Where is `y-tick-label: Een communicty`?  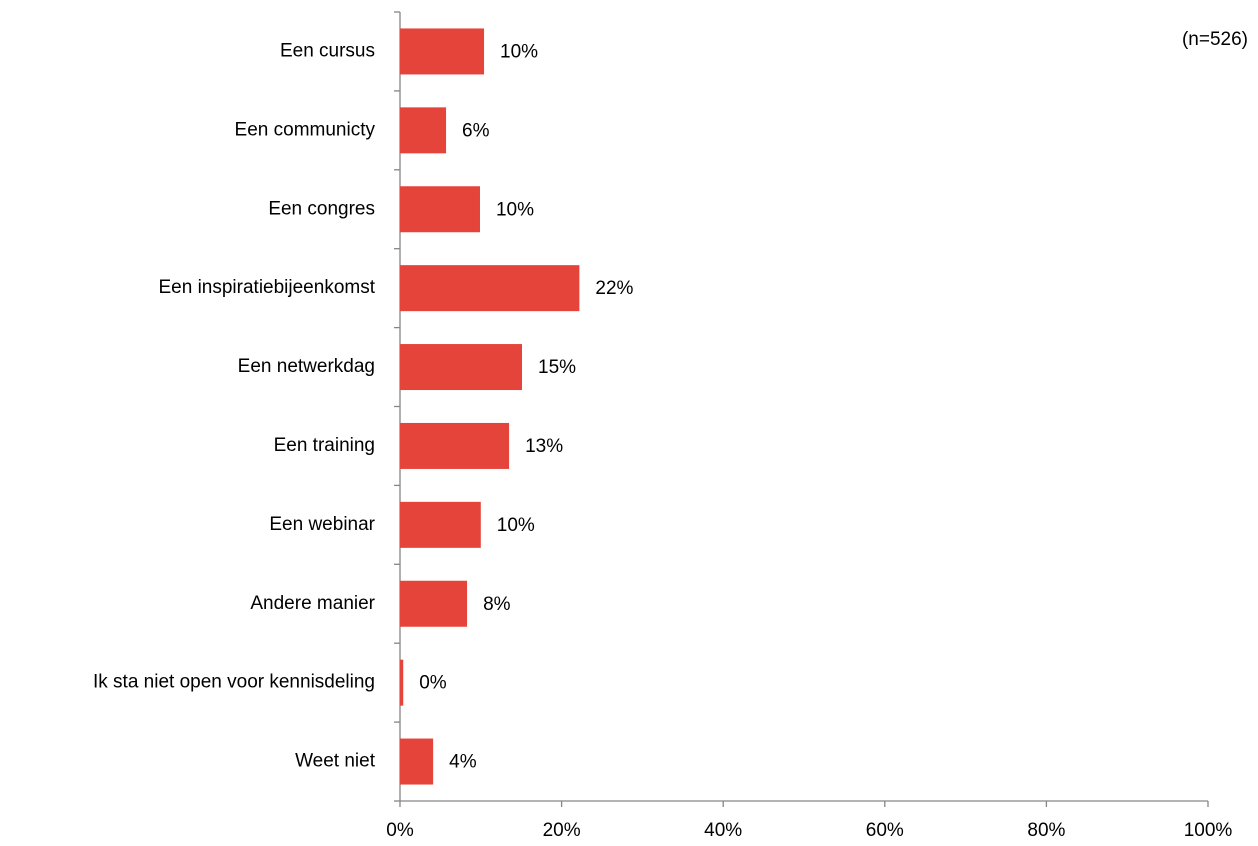 y-tick-label: Een communicty is located at coordinates (305, 129).